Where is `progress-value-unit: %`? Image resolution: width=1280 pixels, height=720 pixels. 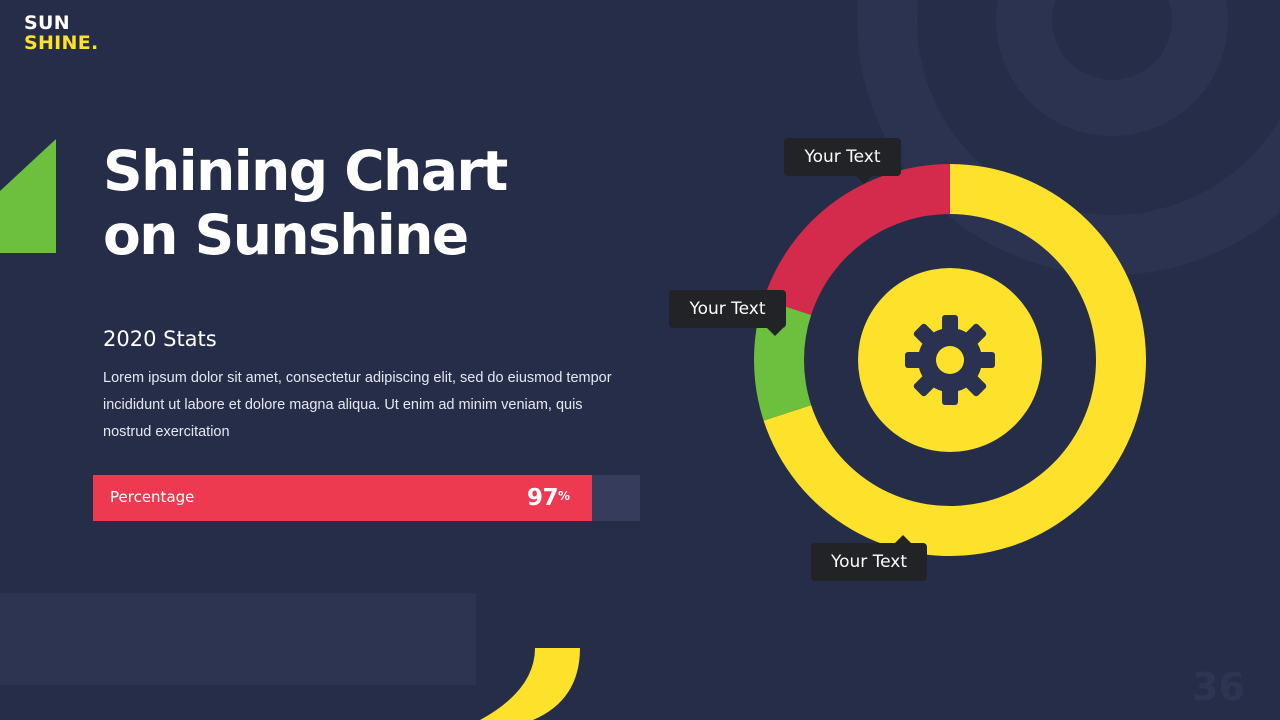 progress-value-unit: % is located at coordinates (564, 496).